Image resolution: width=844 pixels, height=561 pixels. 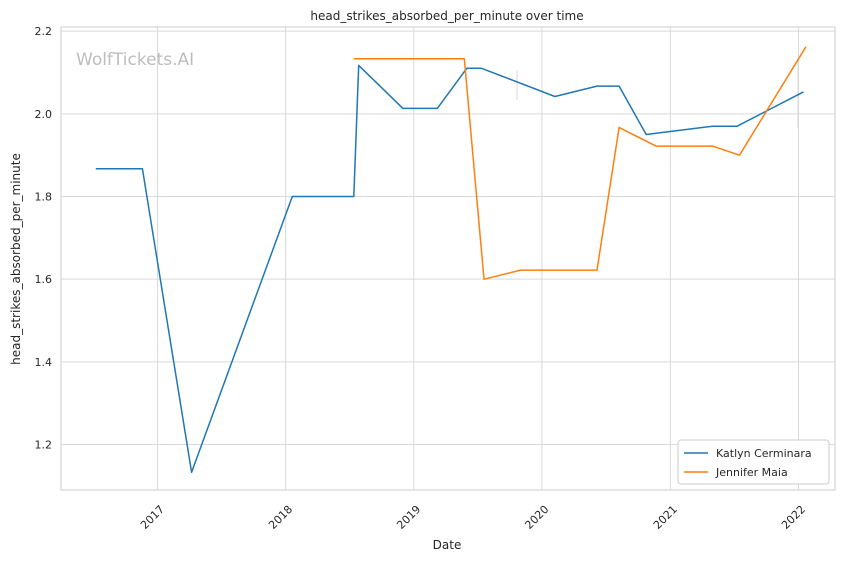 I want to click on legend-box, so click(x=753, y=462).